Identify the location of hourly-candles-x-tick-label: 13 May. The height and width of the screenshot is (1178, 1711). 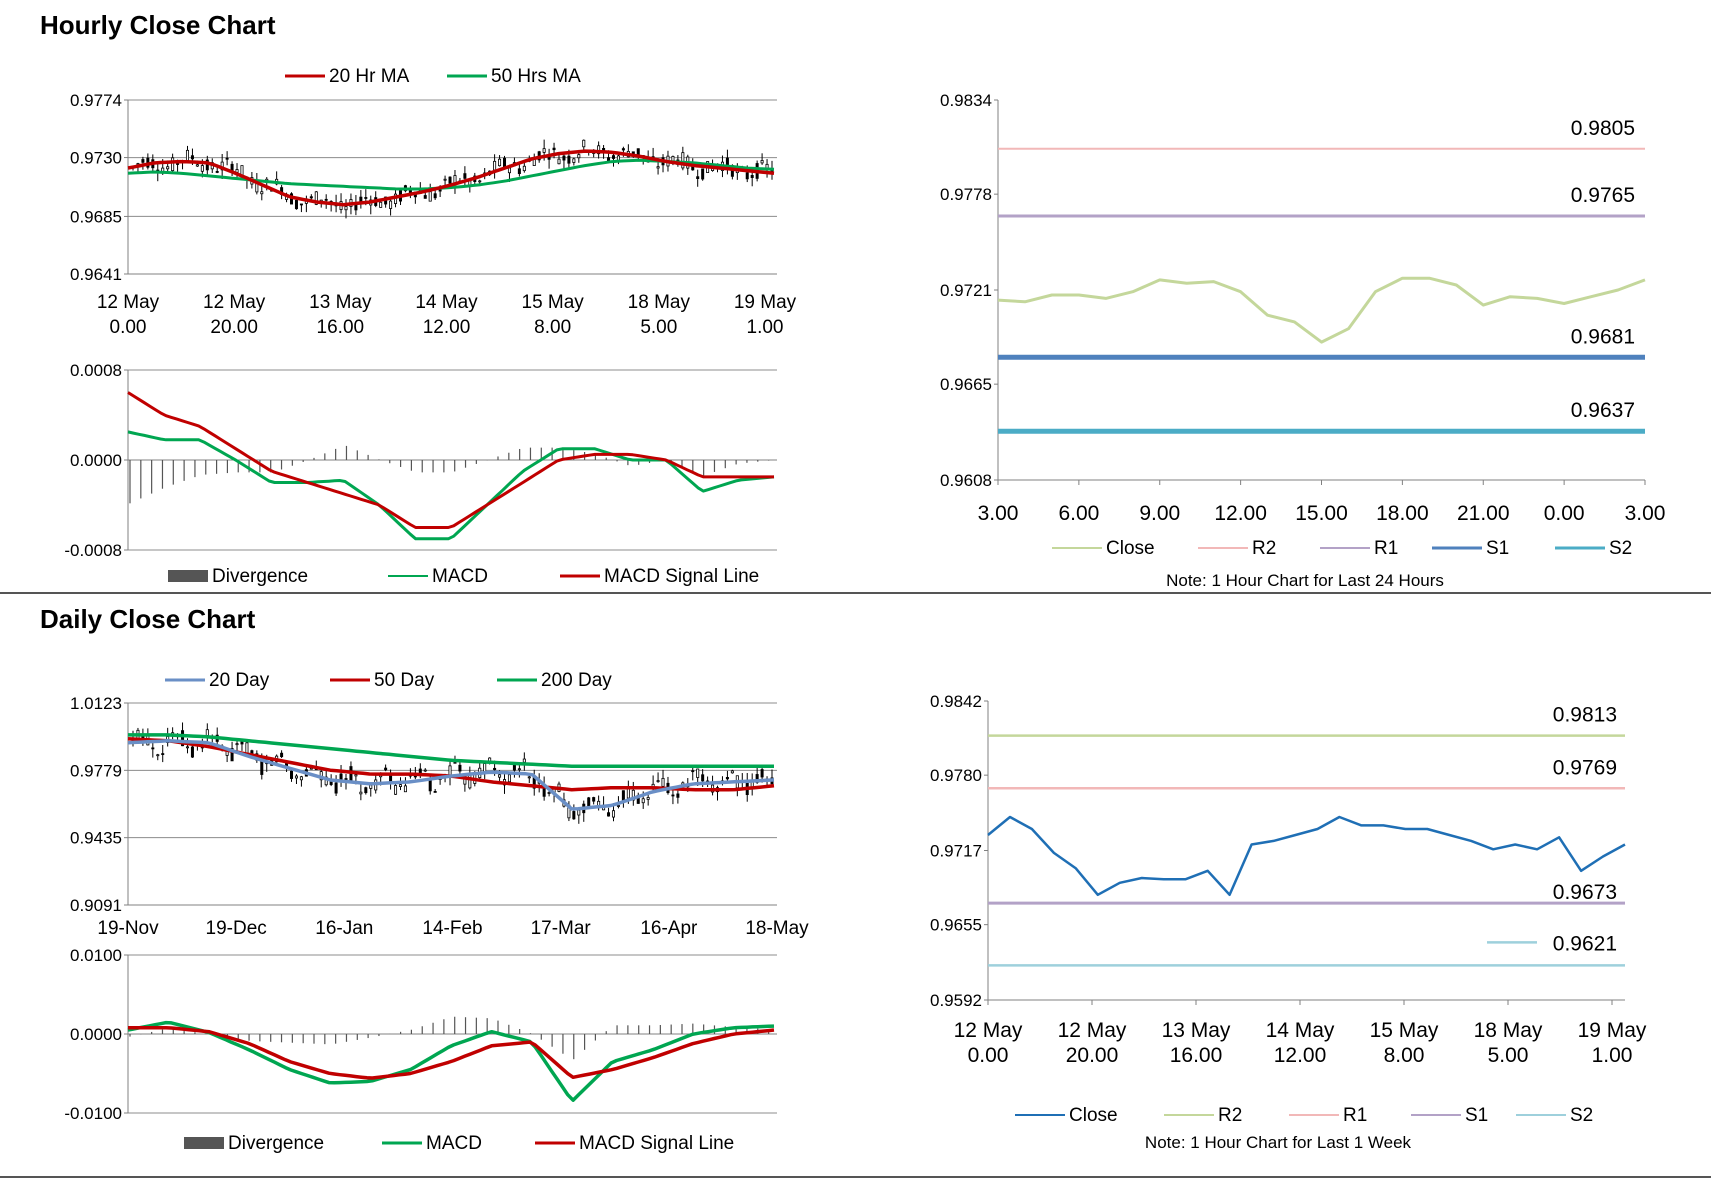
(340, 302).